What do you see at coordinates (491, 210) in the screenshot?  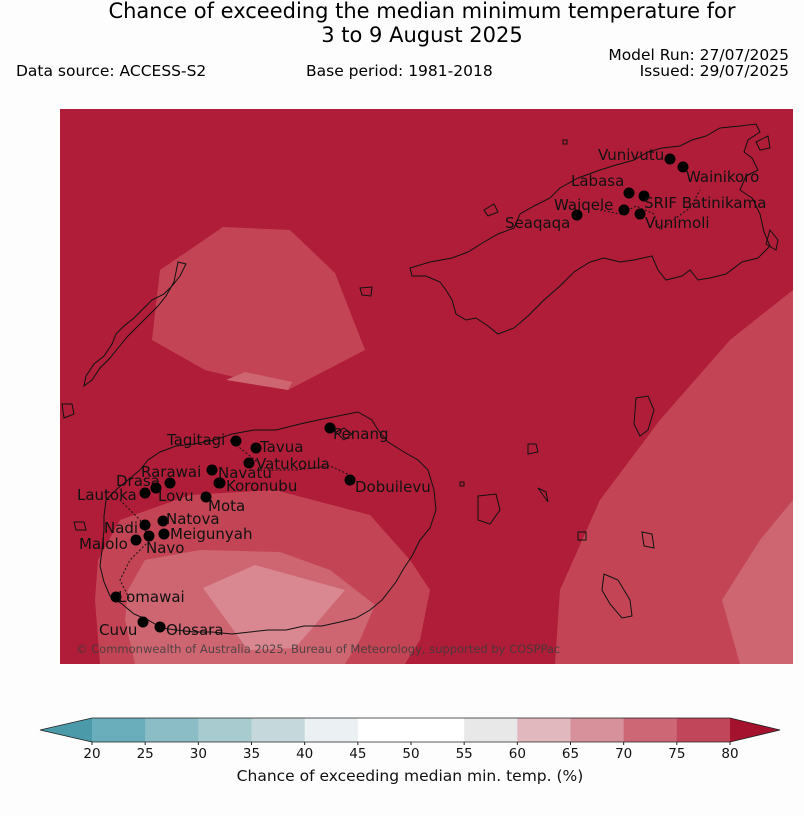 I see `coastline-yadua` at bounding box center [491, 210].